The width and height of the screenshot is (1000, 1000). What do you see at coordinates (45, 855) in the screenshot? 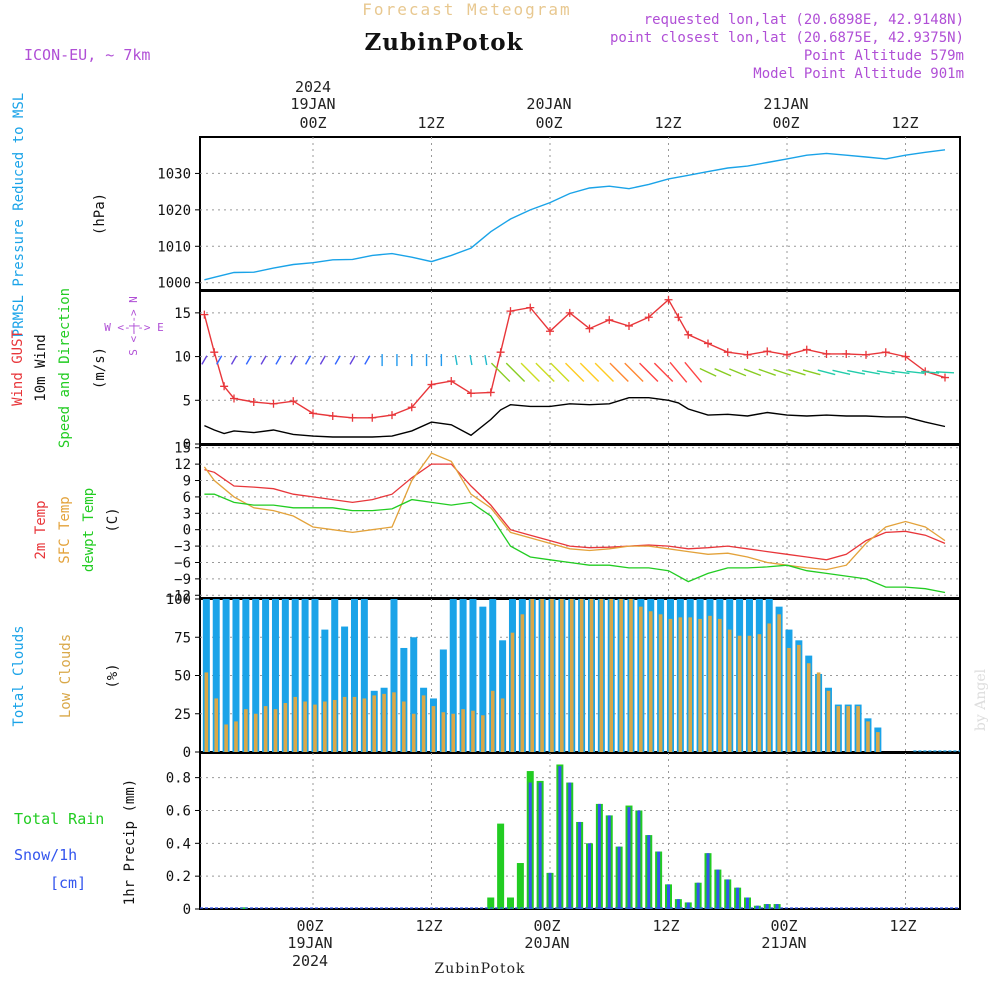
I see `snow-label: Snow/1h` at bounding box center [45, 855].